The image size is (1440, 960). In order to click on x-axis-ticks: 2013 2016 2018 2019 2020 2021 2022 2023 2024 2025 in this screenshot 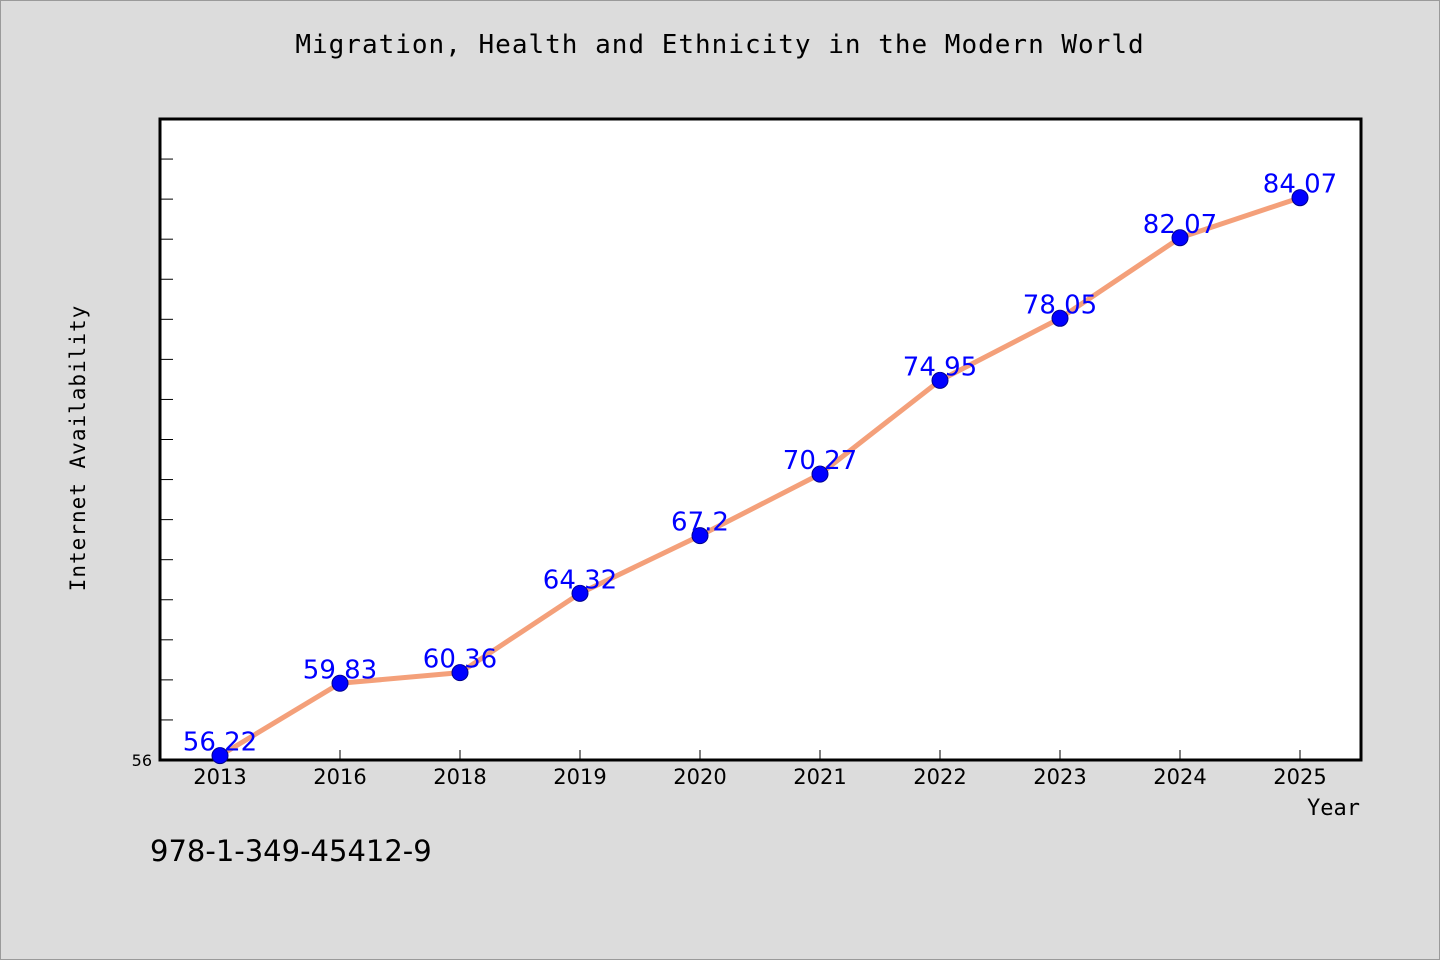, I will do `click(760, 769)`.